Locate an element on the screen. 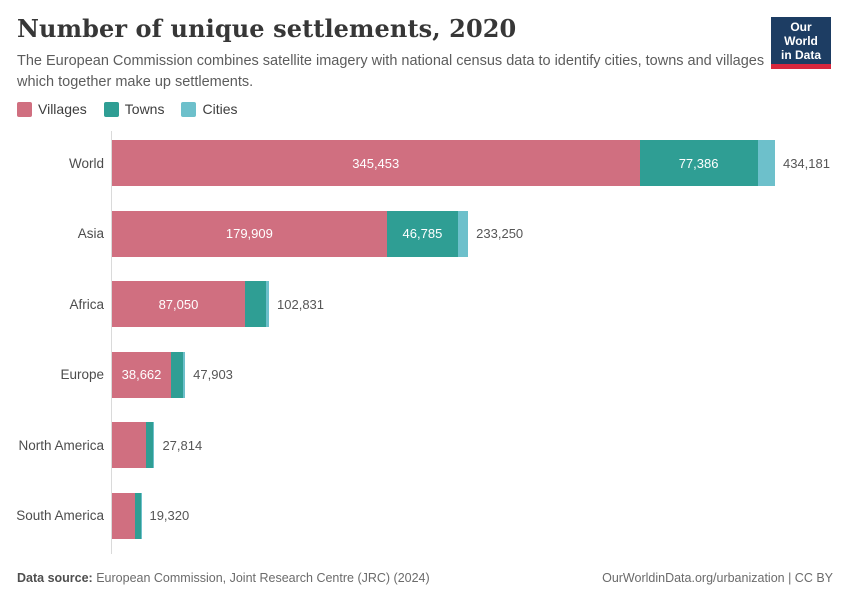 The image size is (850, 600). total-value-label: 27,814 is located at coordinates (182, 445).